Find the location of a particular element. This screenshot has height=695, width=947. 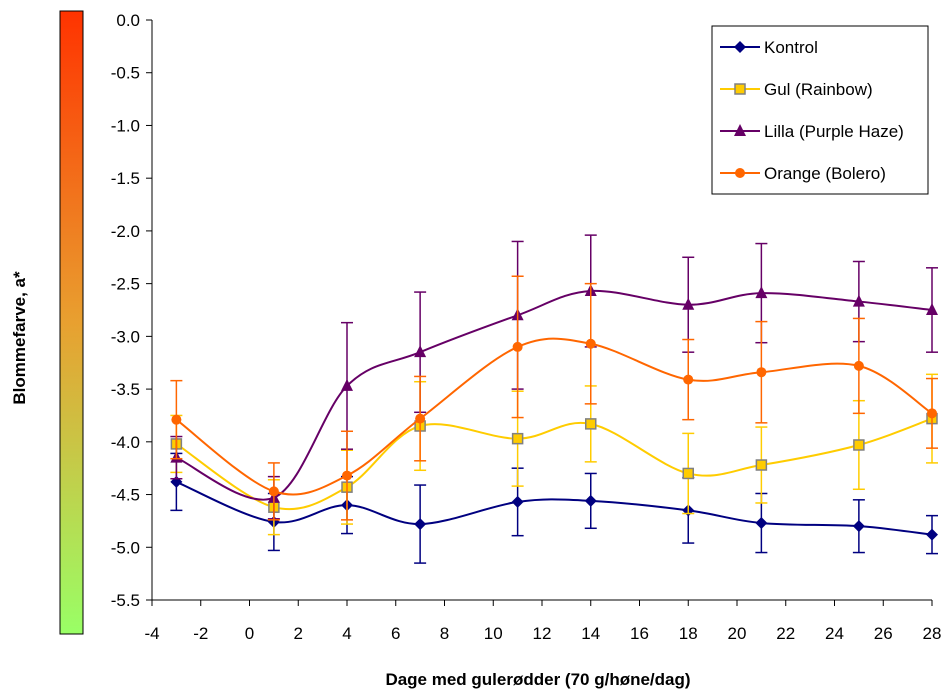

color-scale-bar is located at coordinates (71, 322).